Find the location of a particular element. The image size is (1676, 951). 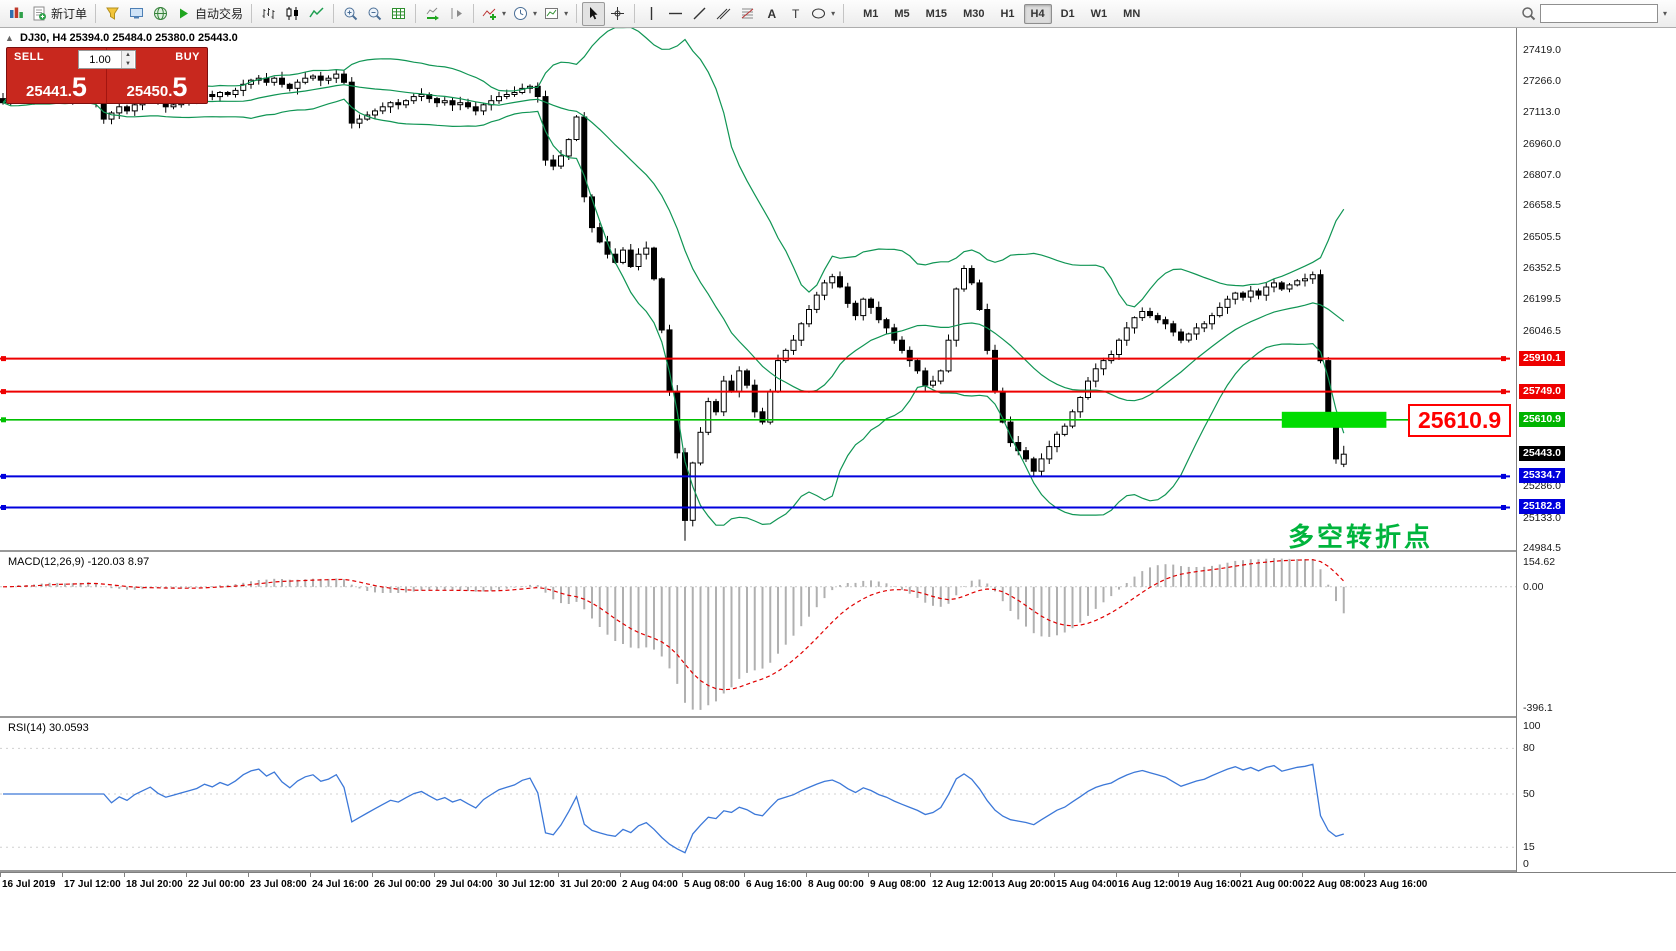

timeframe-button-H1: H1 is located at coordinates (1007, 13).